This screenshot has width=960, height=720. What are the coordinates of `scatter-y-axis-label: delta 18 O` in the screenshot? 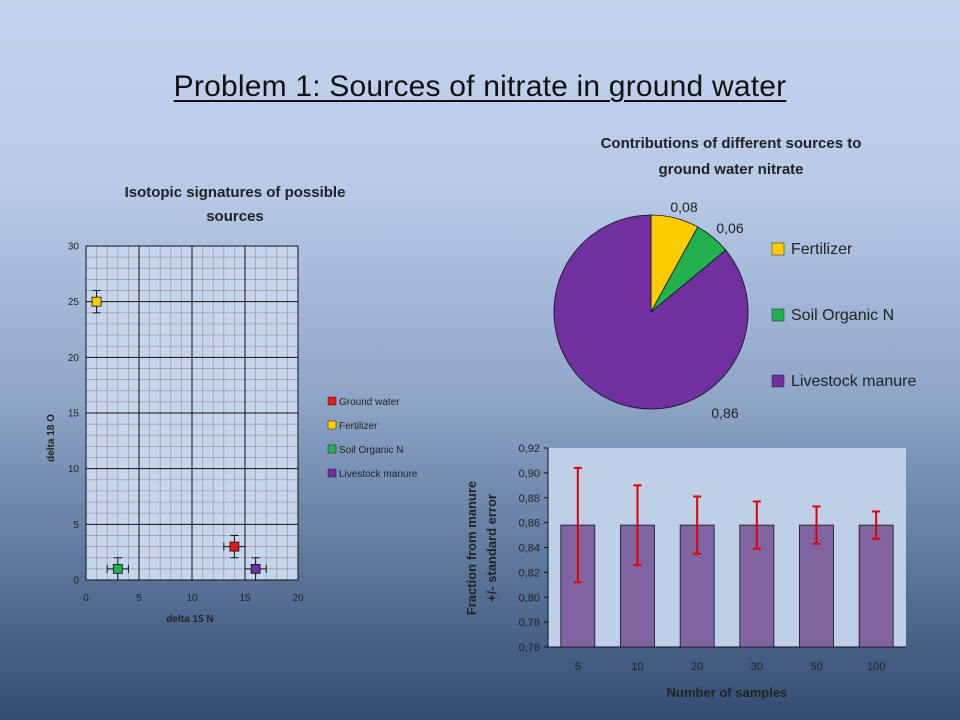 It's located at (51, 438).